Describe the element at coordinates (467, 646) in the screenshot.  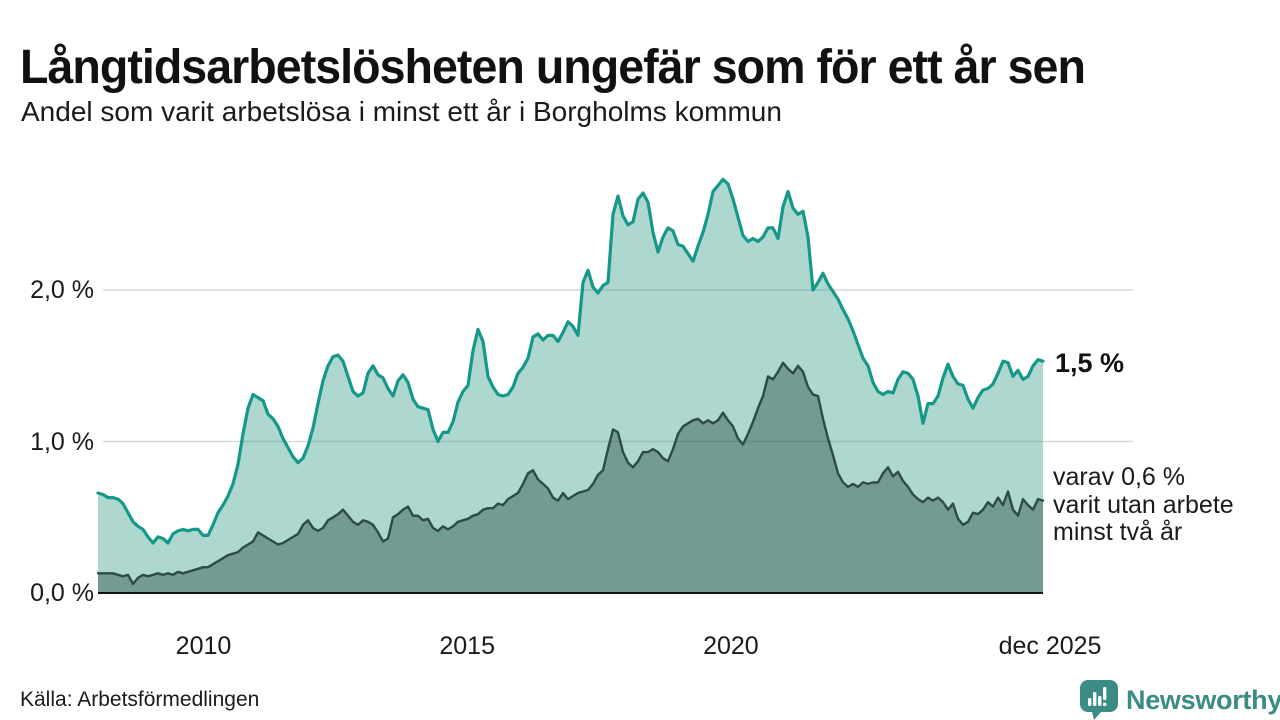
I see `x-axis-label-2015: 2015` at that location.